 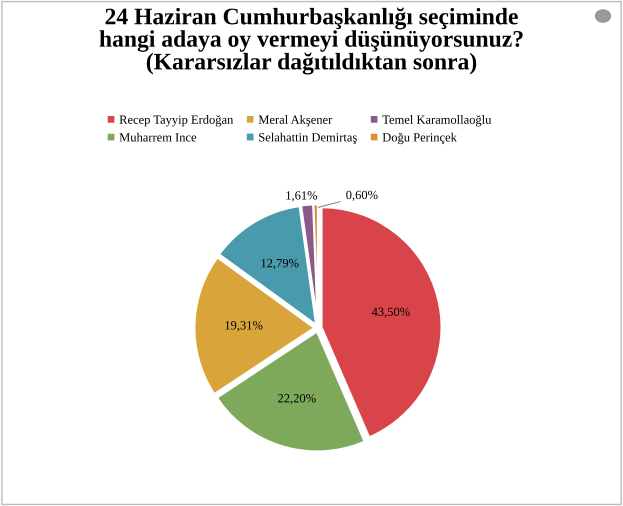 I want to click on data-label: 19,31%, so click(x=243, y=326).